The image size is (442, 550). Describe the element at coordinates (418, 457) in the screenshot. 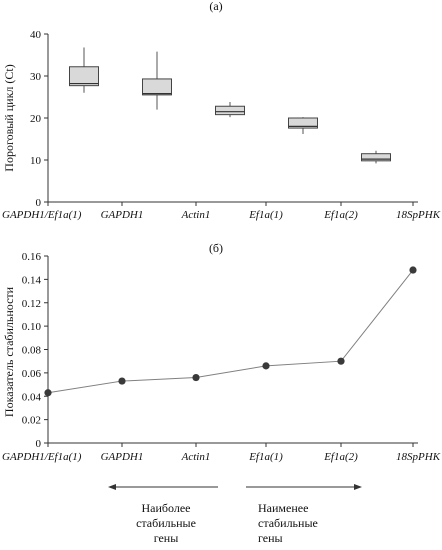

I see `panel-b-category-label: 18SрРНК` at that location.